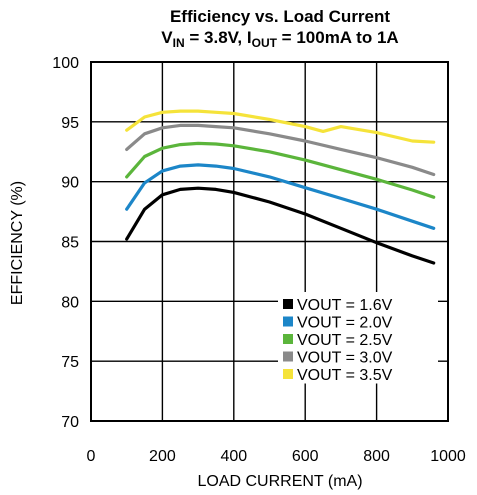 The height and width of the screenshot is (495, 477). I want to click on chart-title-line2: VIN = 3.8V, IOUT = 100mA to 1A, so click(279, 39).